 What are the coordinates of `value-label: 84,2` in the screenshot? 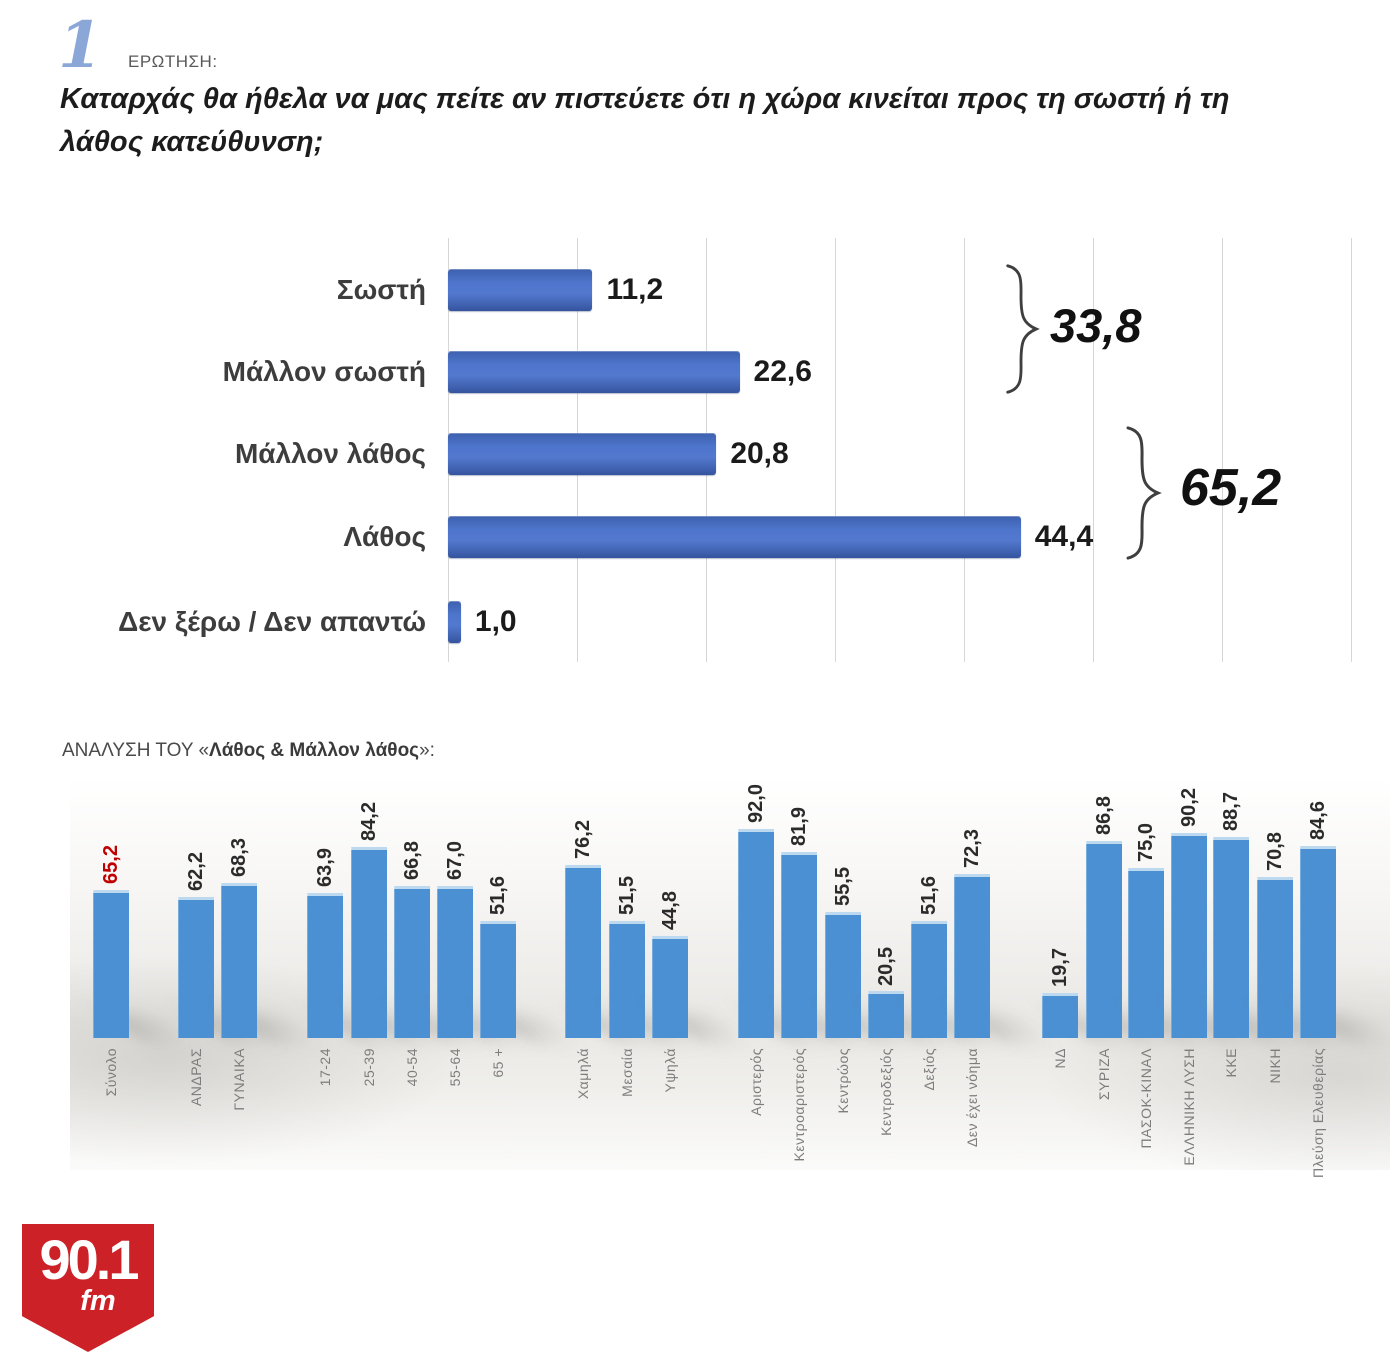 It's located at (369, 821).